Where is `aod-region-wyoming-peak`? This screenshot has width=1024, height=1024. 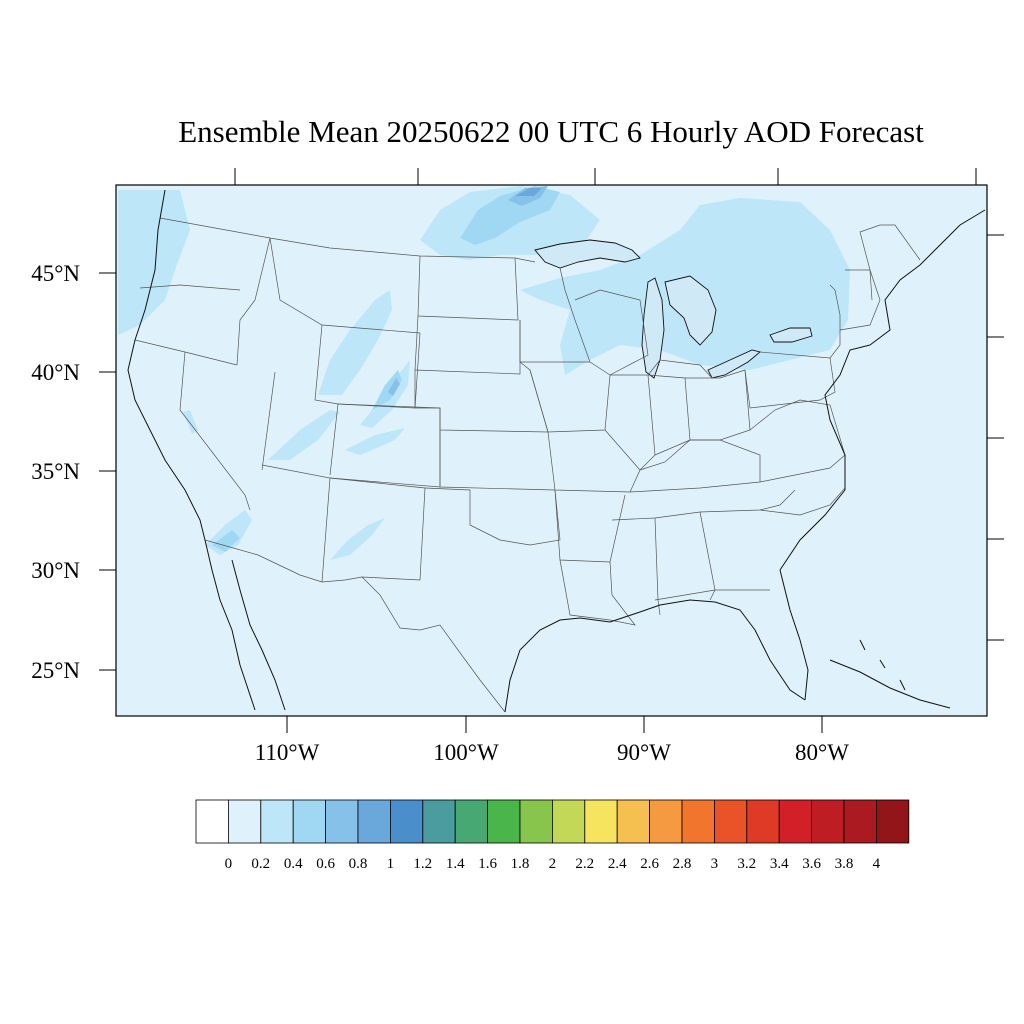 aod-region-wyoming-peak is located at coordinates (394, 387).